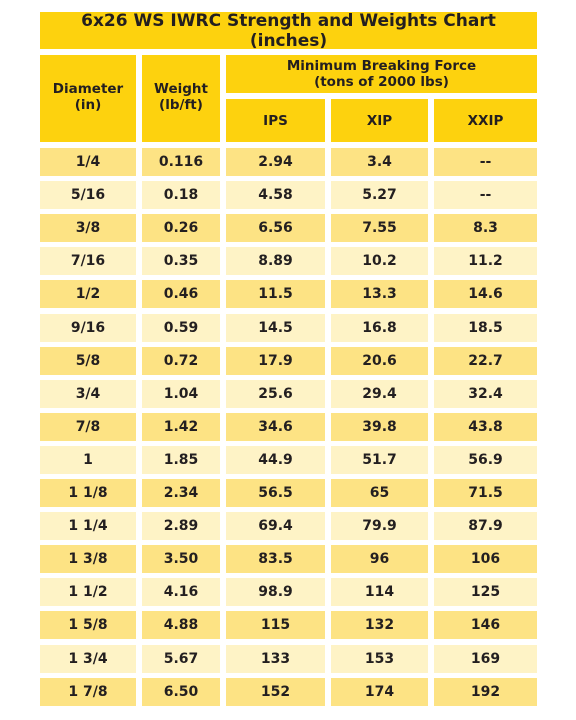 Image resolution: width=576 pixels, height=720 pixels. I want to click on table-cell-text: 17.9, so click(275, 360).